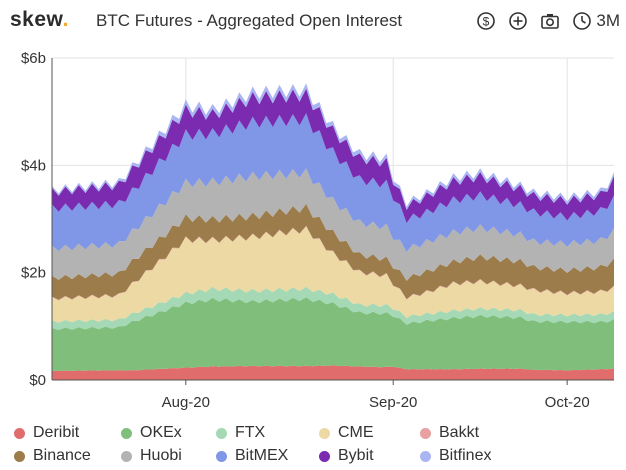 The image size is (626, 470). What do you see at coordinates (37, 380) in the screenshot?
I see `y-tick-label-0: $0` at bounding box center [37, 380].